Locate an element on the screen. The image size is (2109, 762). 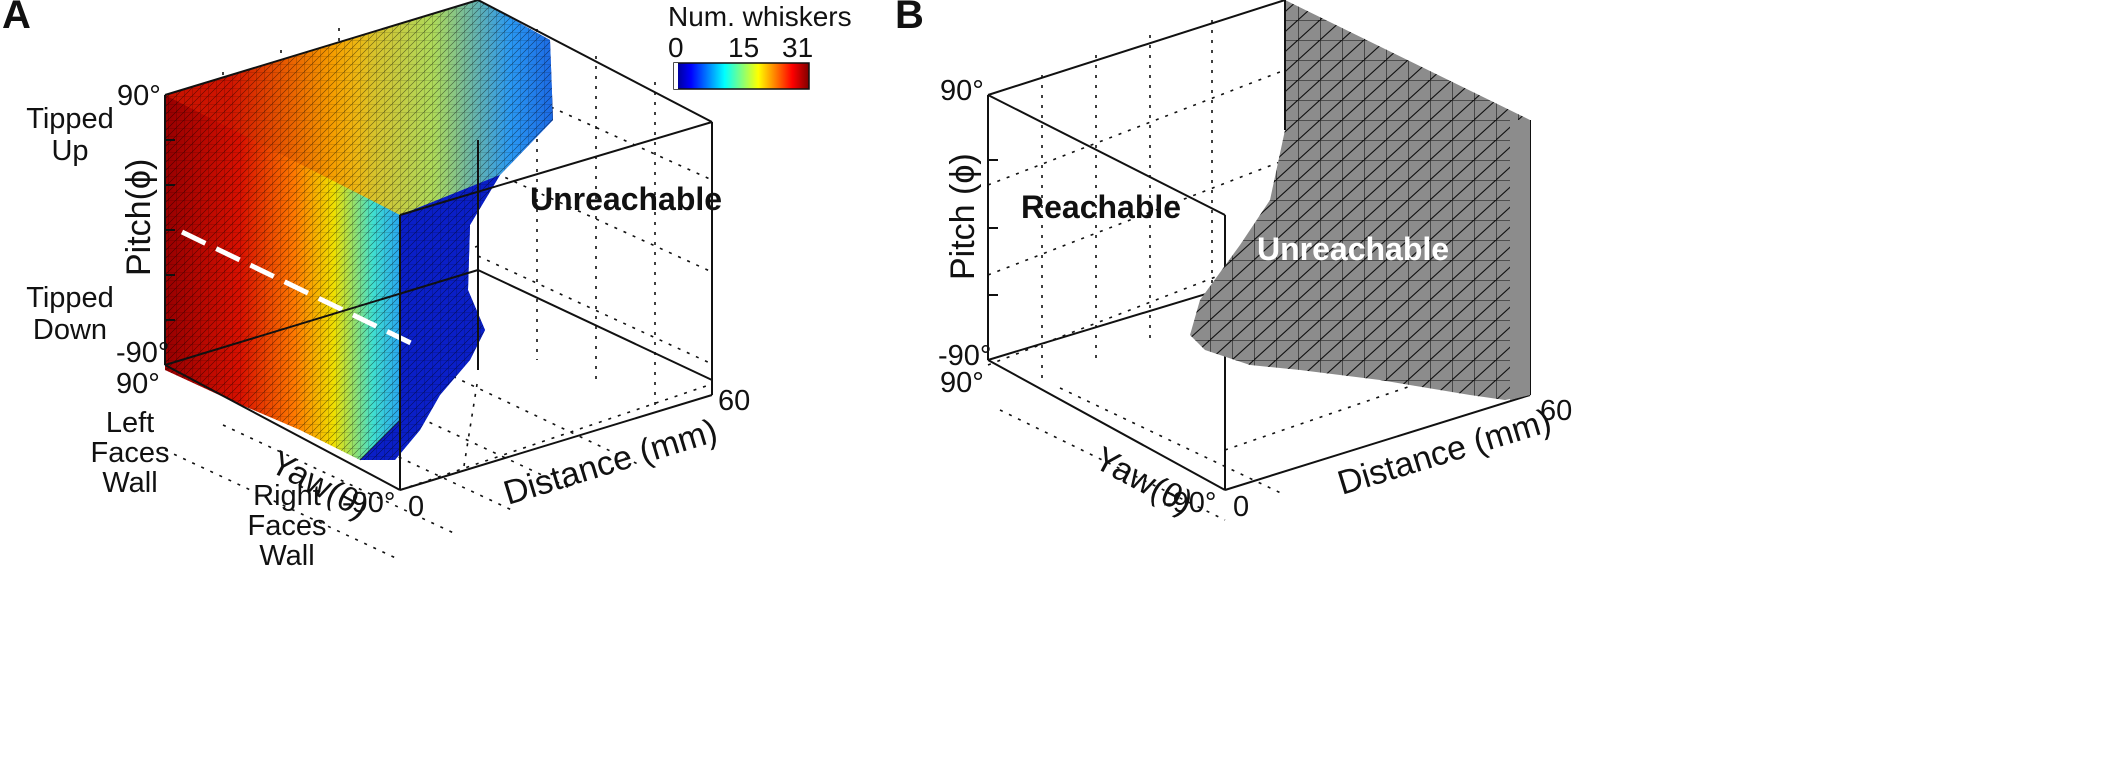
panel-b-distance-tick-min: 0 is located at coordinates (1241, 507).